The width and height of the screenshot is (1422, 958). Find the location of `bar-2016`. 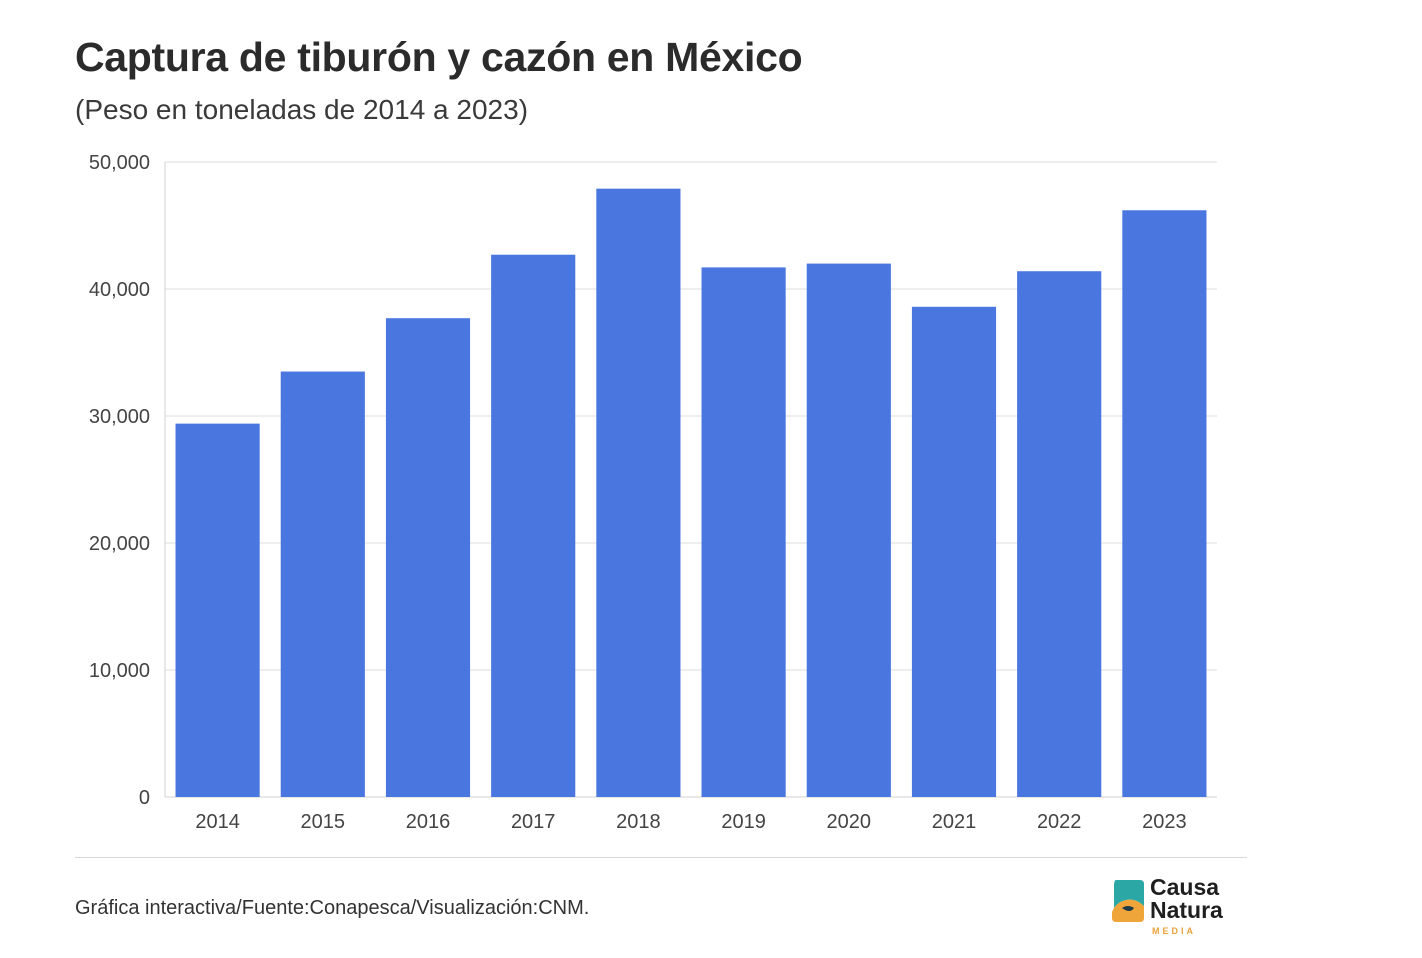

bar-2016 is located at coordinates (428, 557).